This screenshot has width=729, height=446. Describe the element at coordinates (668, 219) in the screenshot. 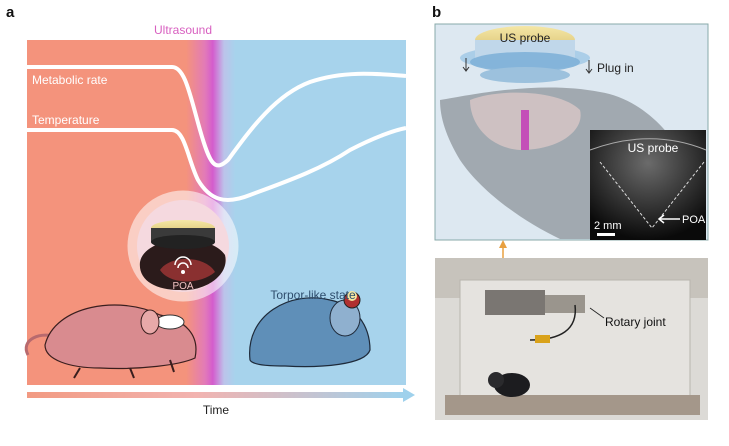

I see `poa-arrow` at that location.